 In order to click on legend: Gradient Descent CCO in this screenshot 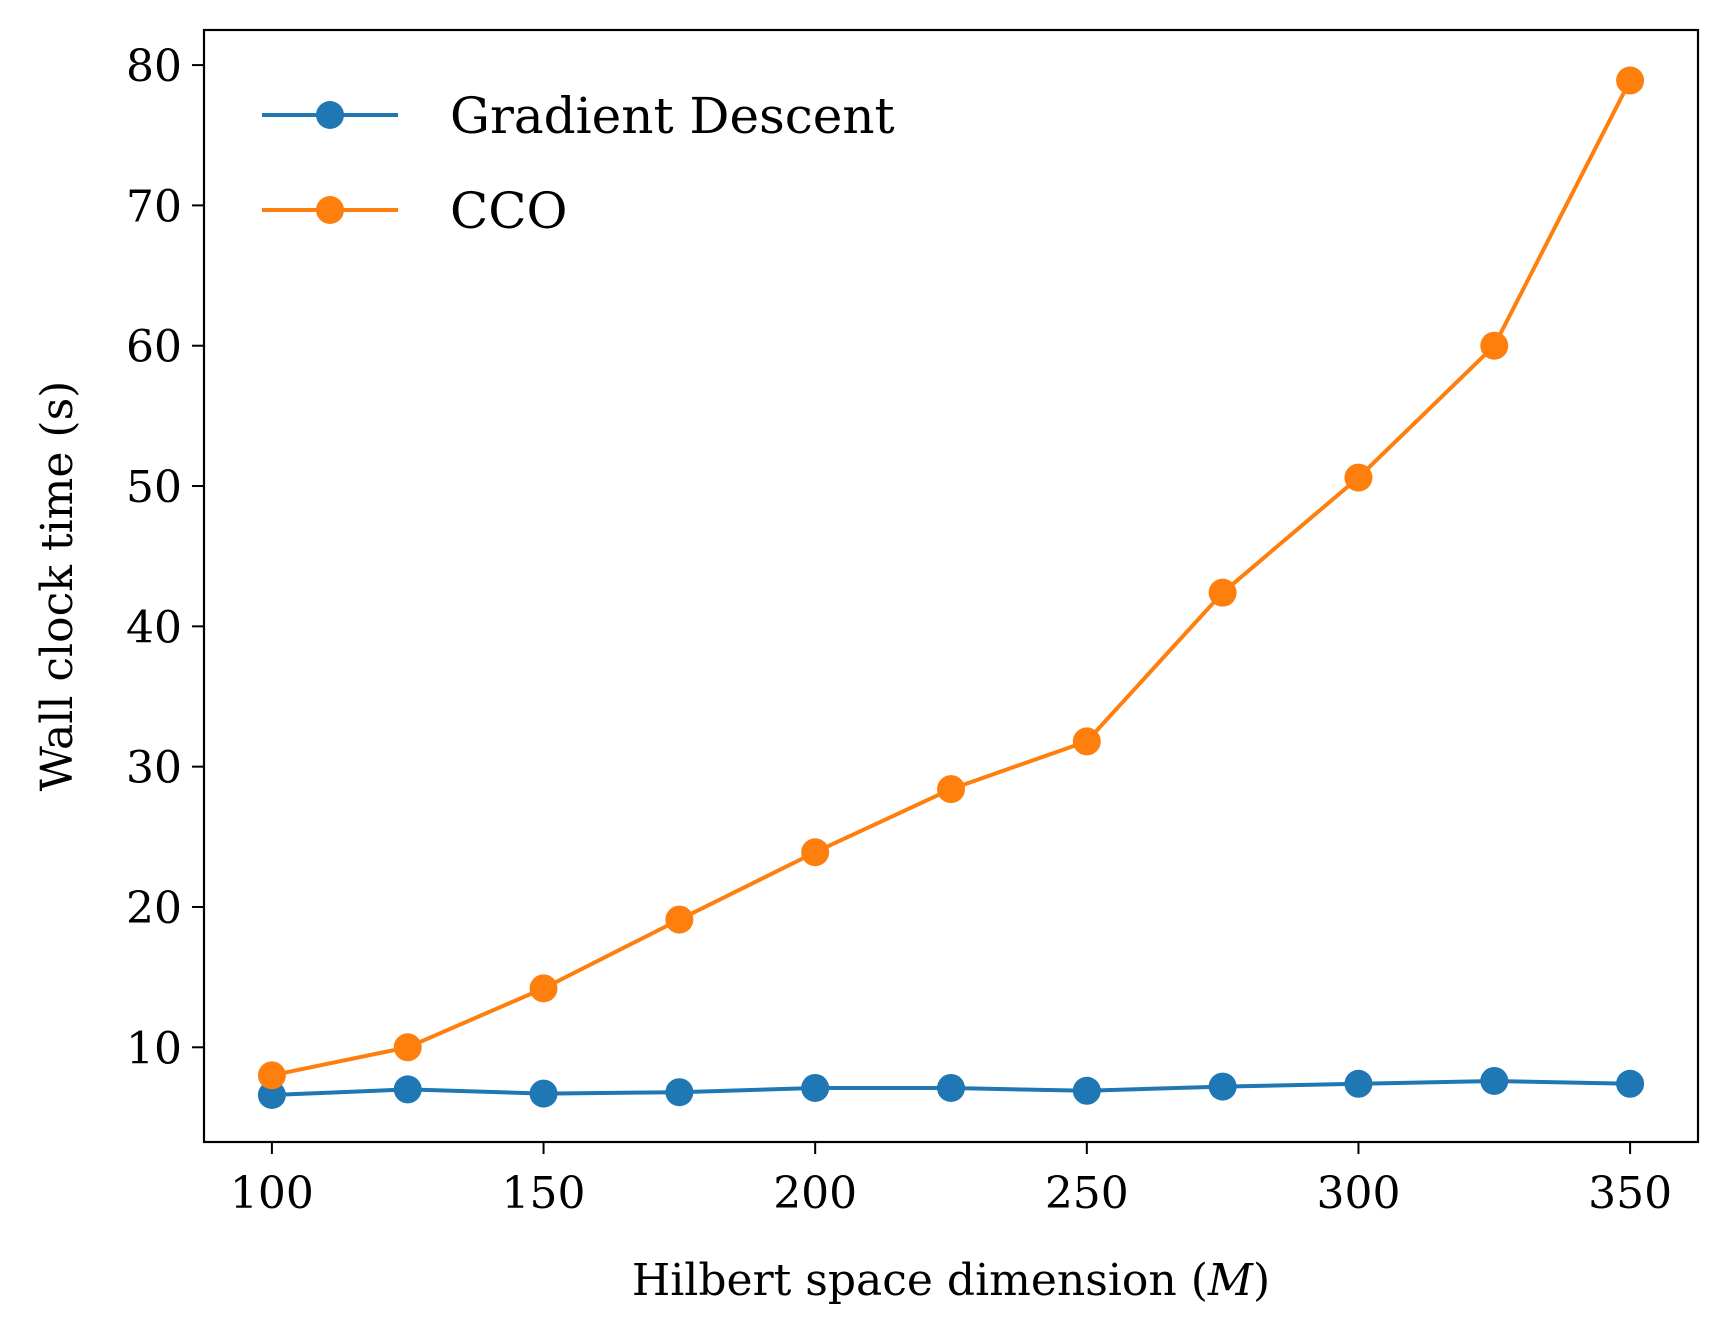, I will do `click(578, 163)`.